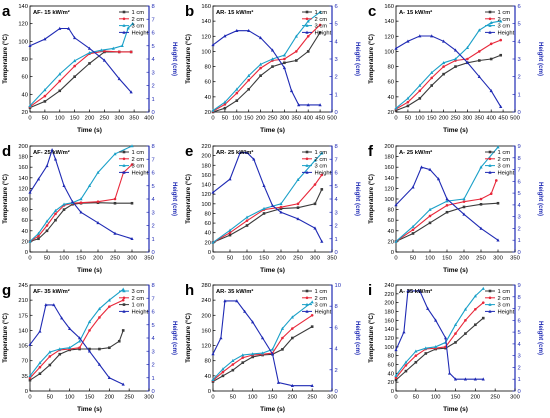 The height and width of the screenshot is (418, 550). What do you see at coordinates (80, 80) in the screenshot?
I see `series-line-s1` at bounding box center [80, 80].